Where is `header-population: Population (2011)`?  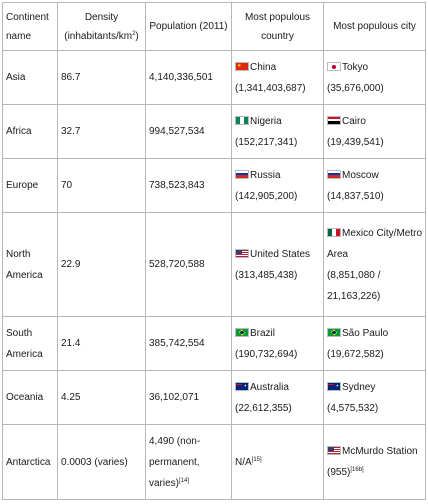 header-population: Population (2011) is located at coordinates (188, 26).